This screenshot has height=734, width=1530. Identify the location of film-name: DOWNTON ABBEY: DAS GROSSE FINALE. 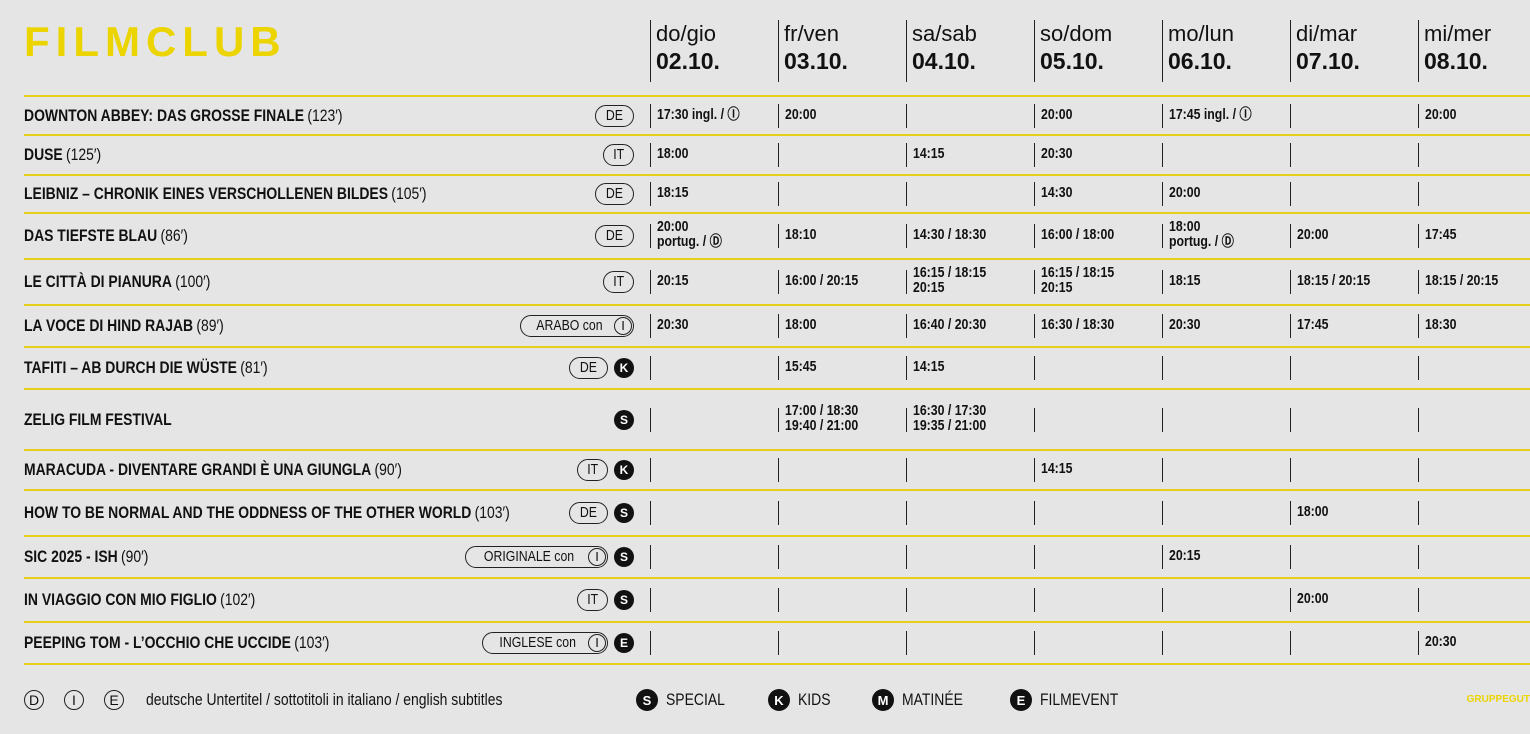
(164, 115).